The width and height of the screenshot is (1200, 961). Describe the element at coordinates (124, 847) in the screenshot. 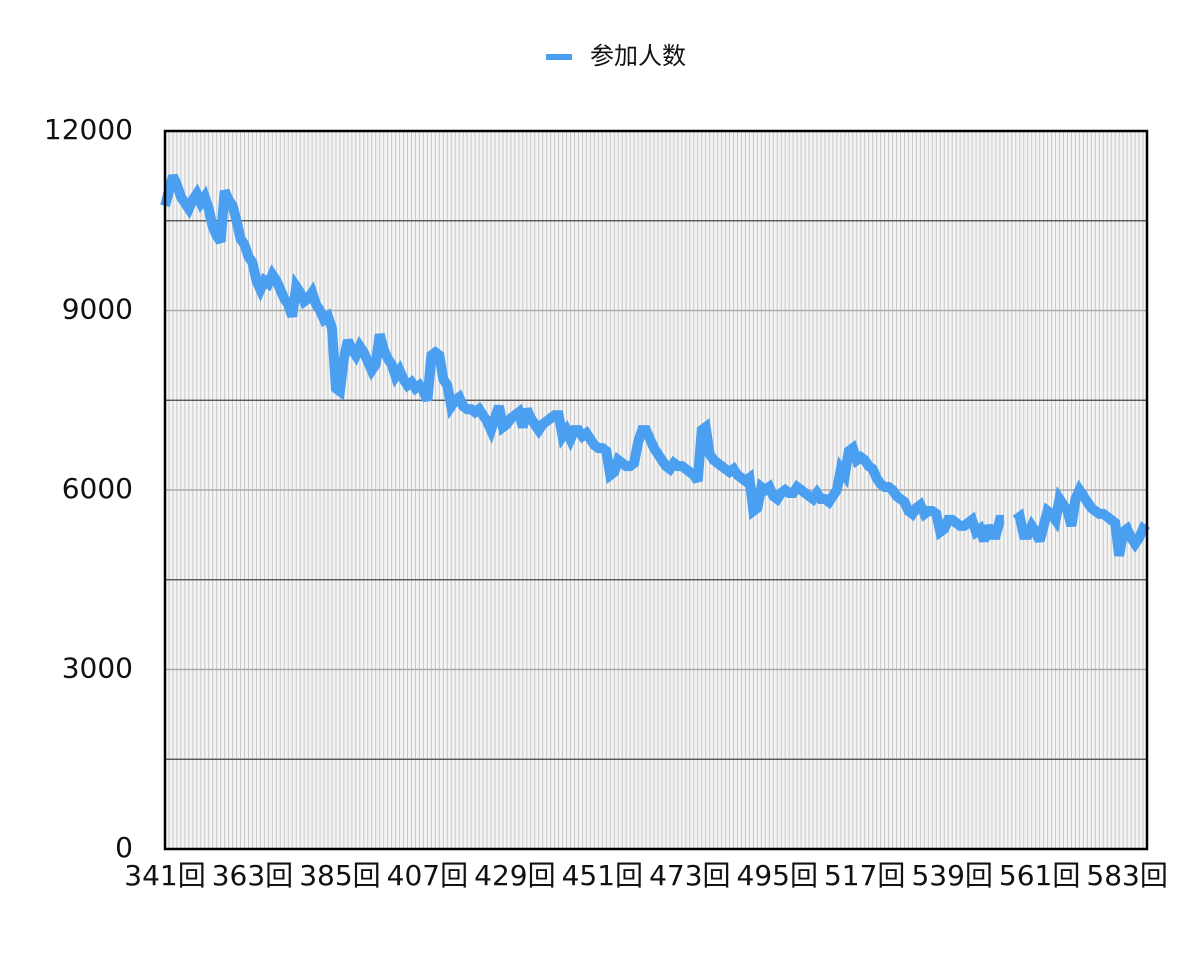

I see `y-tick-label: 0` at that location.